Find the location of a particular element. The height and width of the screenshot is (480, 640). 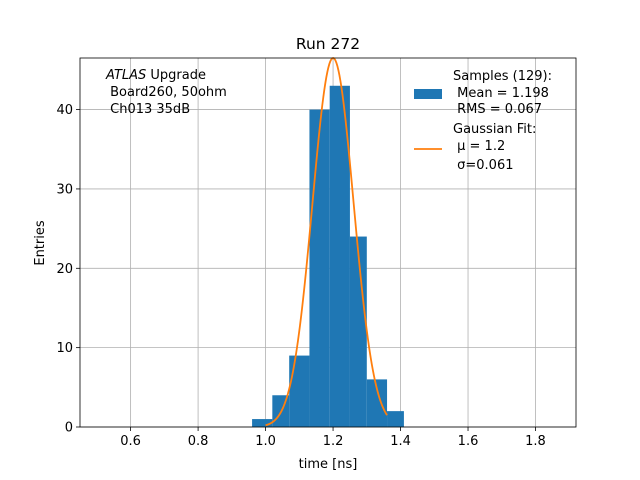

y-tick-label: 20 is located at coordinates (64, 269).